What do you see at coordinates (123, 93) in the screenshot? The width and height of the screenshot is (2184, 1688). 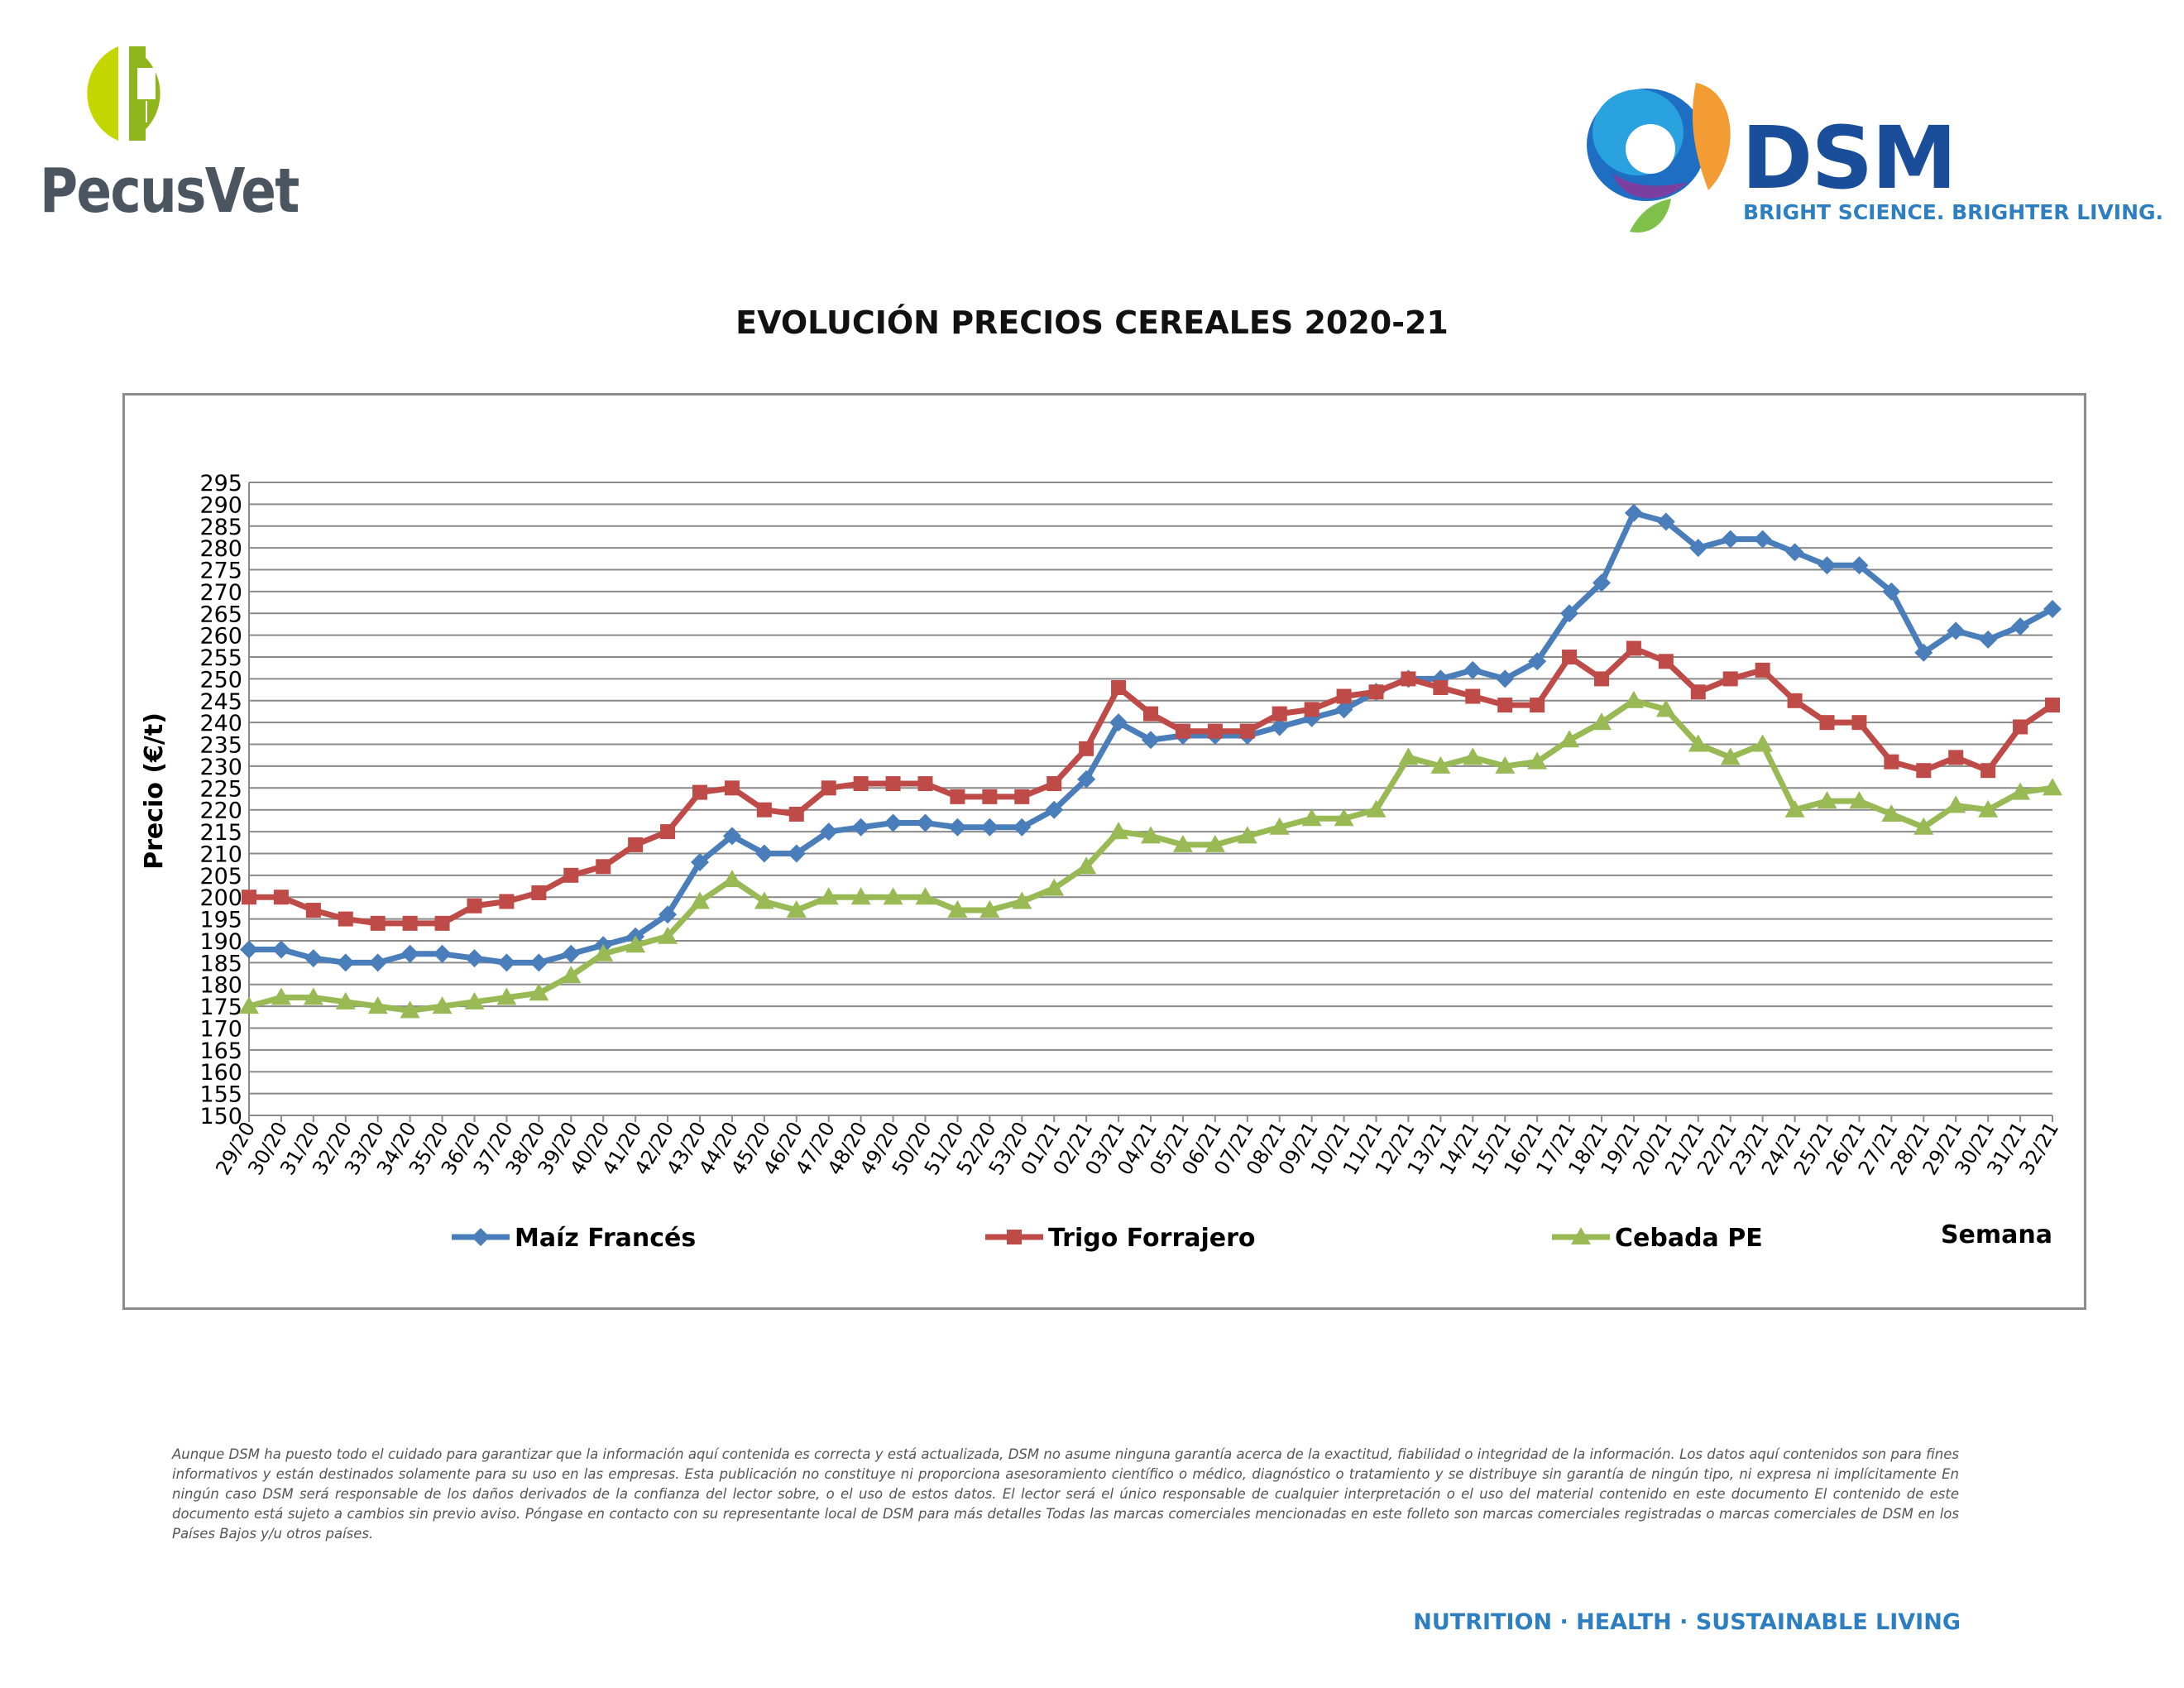 I see `pecusvet-logo-icon` at bounding box center [123, 93].